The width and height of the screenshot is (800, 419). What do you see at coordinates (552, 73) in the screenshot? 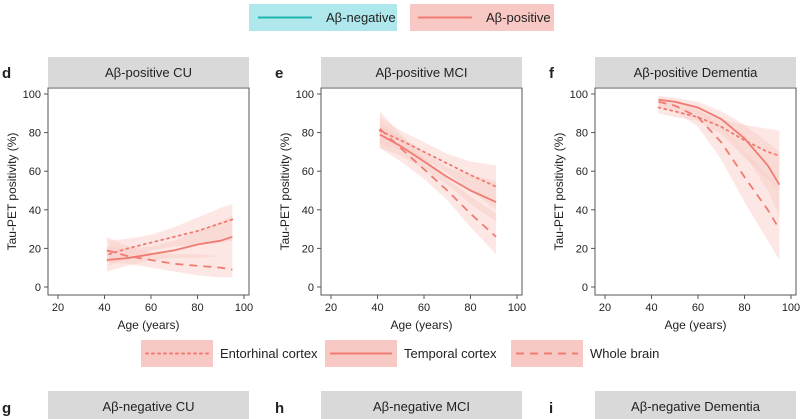
I see `panel-letter-f: f` at bounding box center [552, 73].